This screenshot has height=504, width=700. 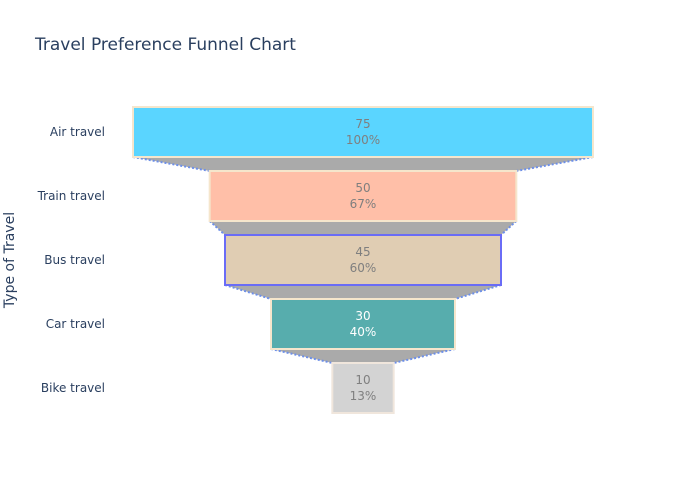 I want to click on funnel-bar-bike-travel, so click(x=363, y=388).